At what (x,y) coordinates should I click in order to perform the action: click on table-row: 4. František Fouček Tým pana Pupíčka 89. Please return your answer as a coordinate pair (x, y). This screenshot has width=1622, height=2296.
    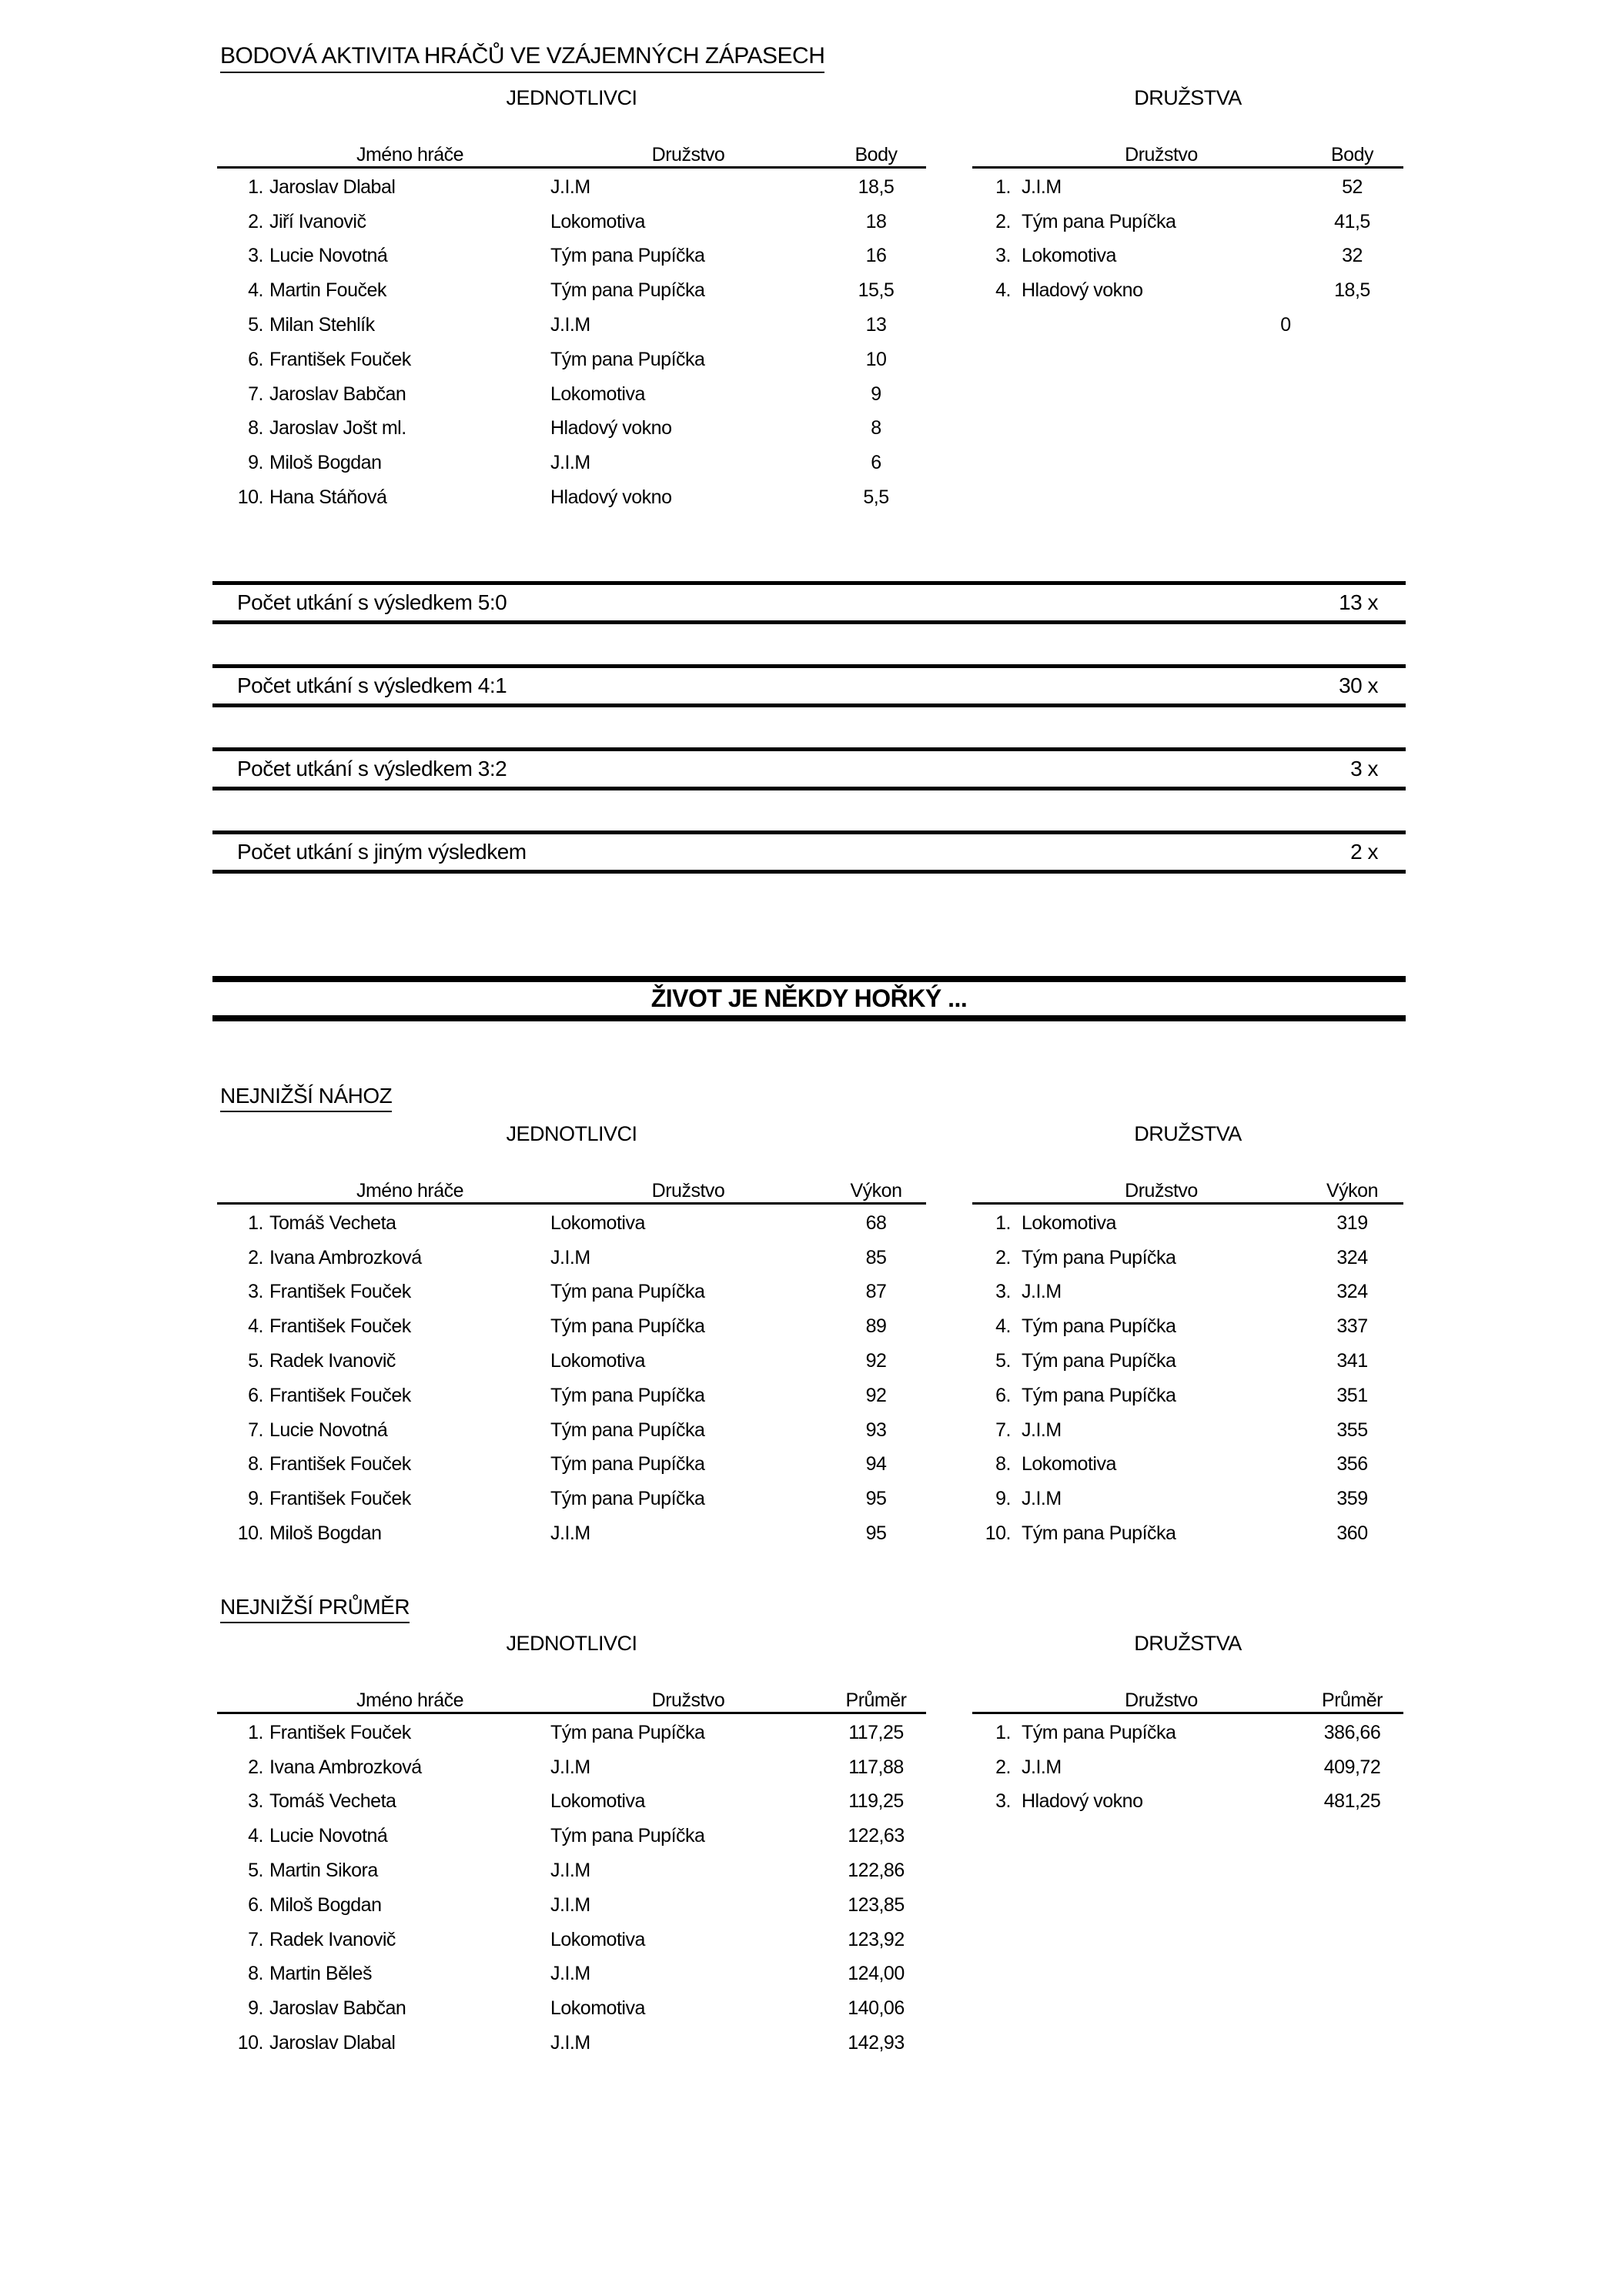
    Looking at the image, I should click on (571, 1326).